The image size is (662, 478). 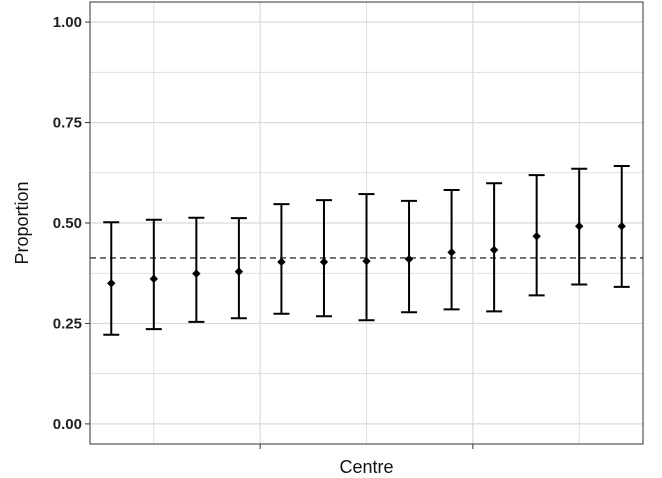 What do you see at coordinates (22, 222) in the screenshot?
I see `y-axis-title: Proportion` at bounding box center [22, 222].